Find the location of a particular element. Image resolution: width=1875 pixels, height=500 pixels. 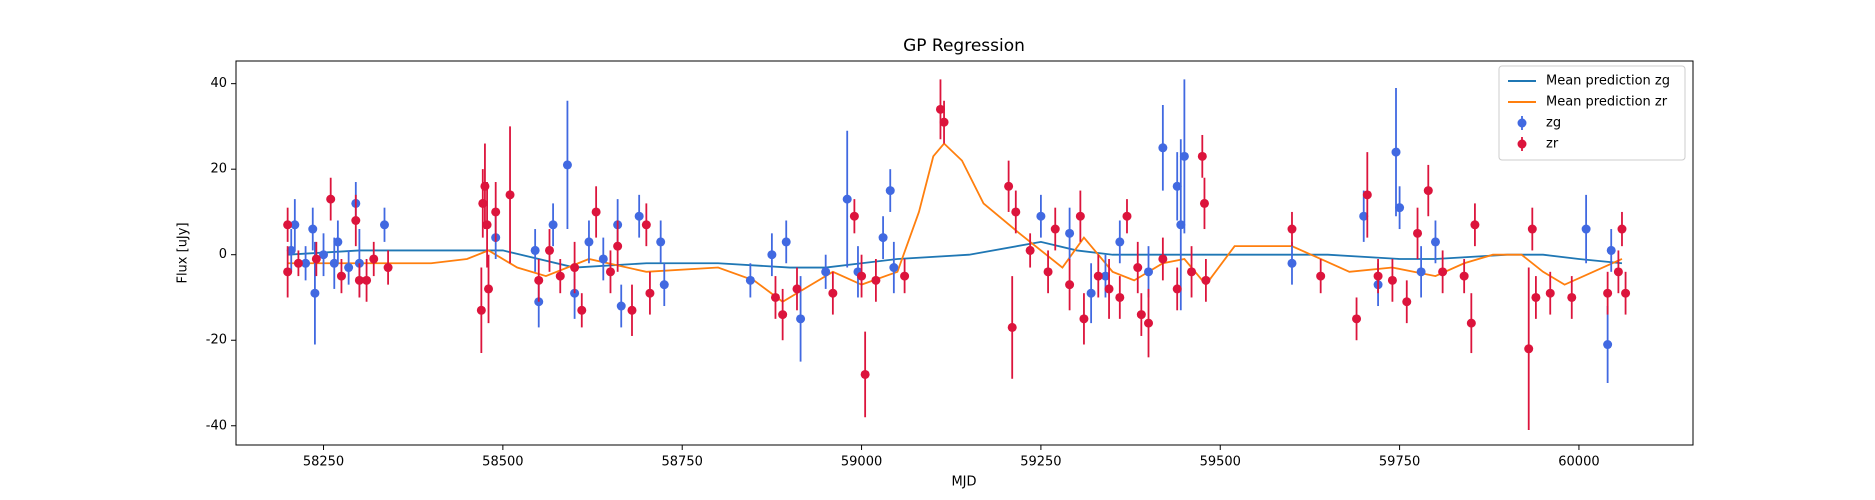

mean-line is located at coordinates (955, 254).